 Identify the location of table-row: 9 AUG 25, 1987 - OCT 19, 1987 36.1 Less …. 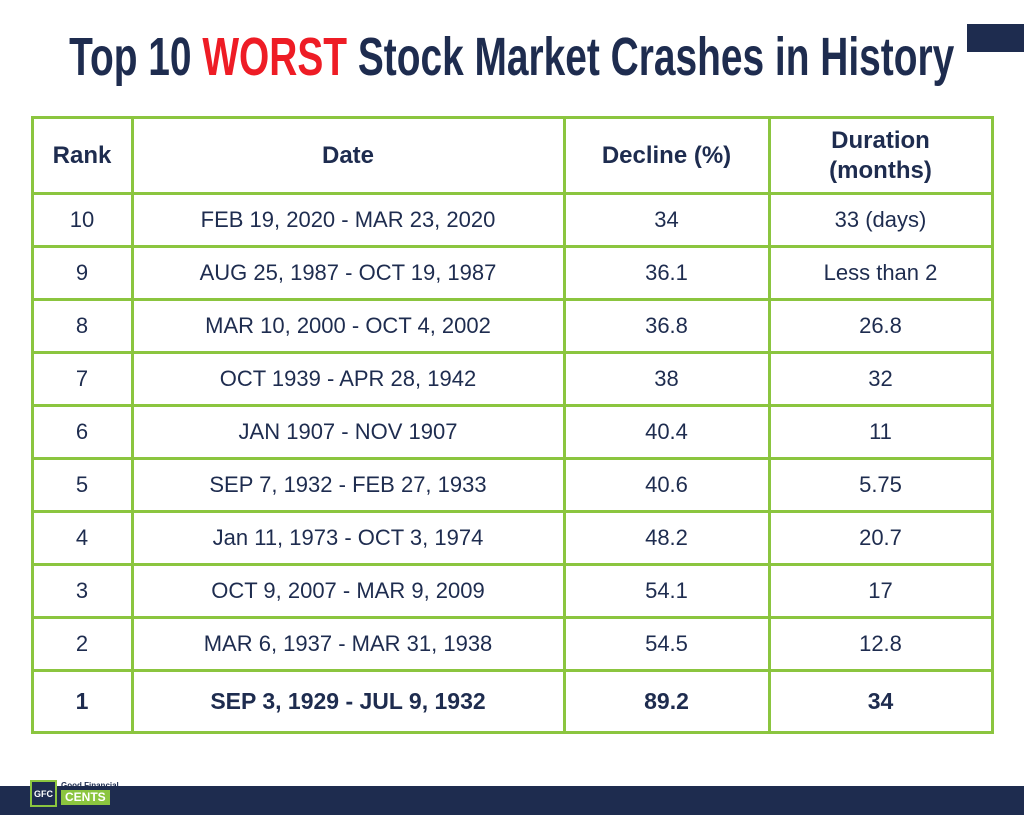
(512, 273).